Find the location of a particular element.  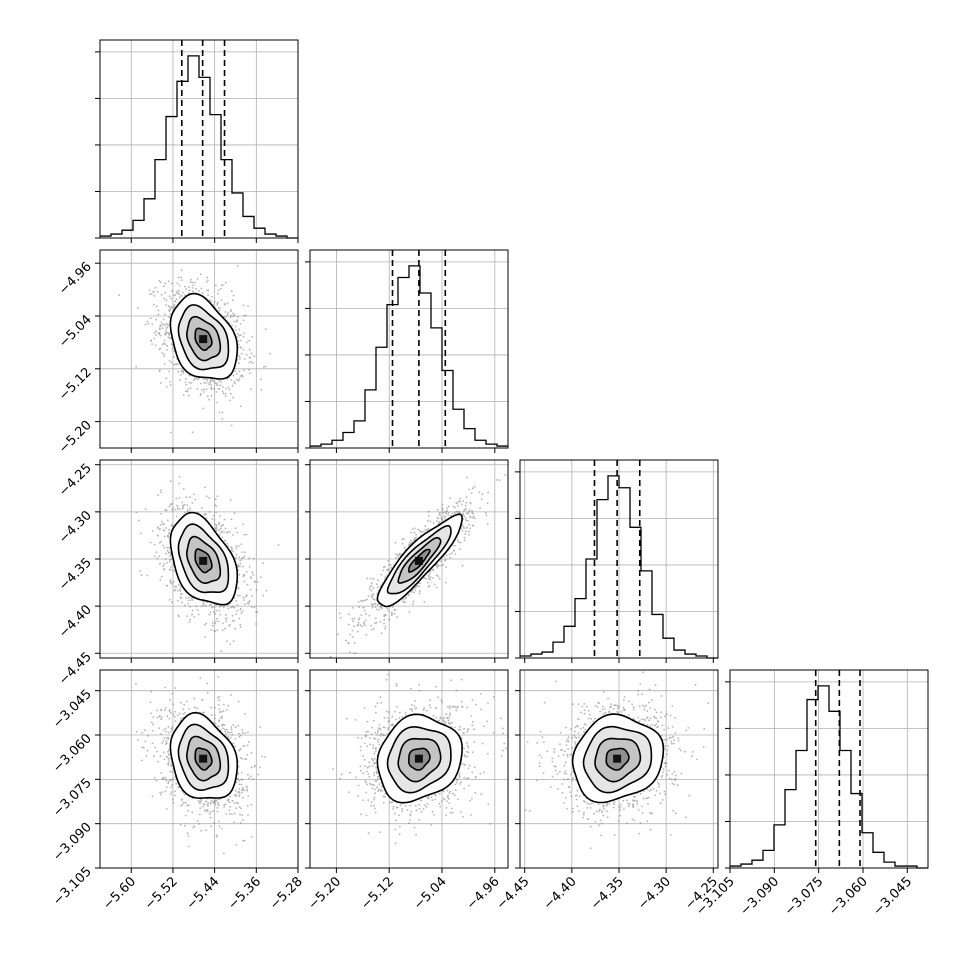

density-peak is located at coordinates (203, 339).